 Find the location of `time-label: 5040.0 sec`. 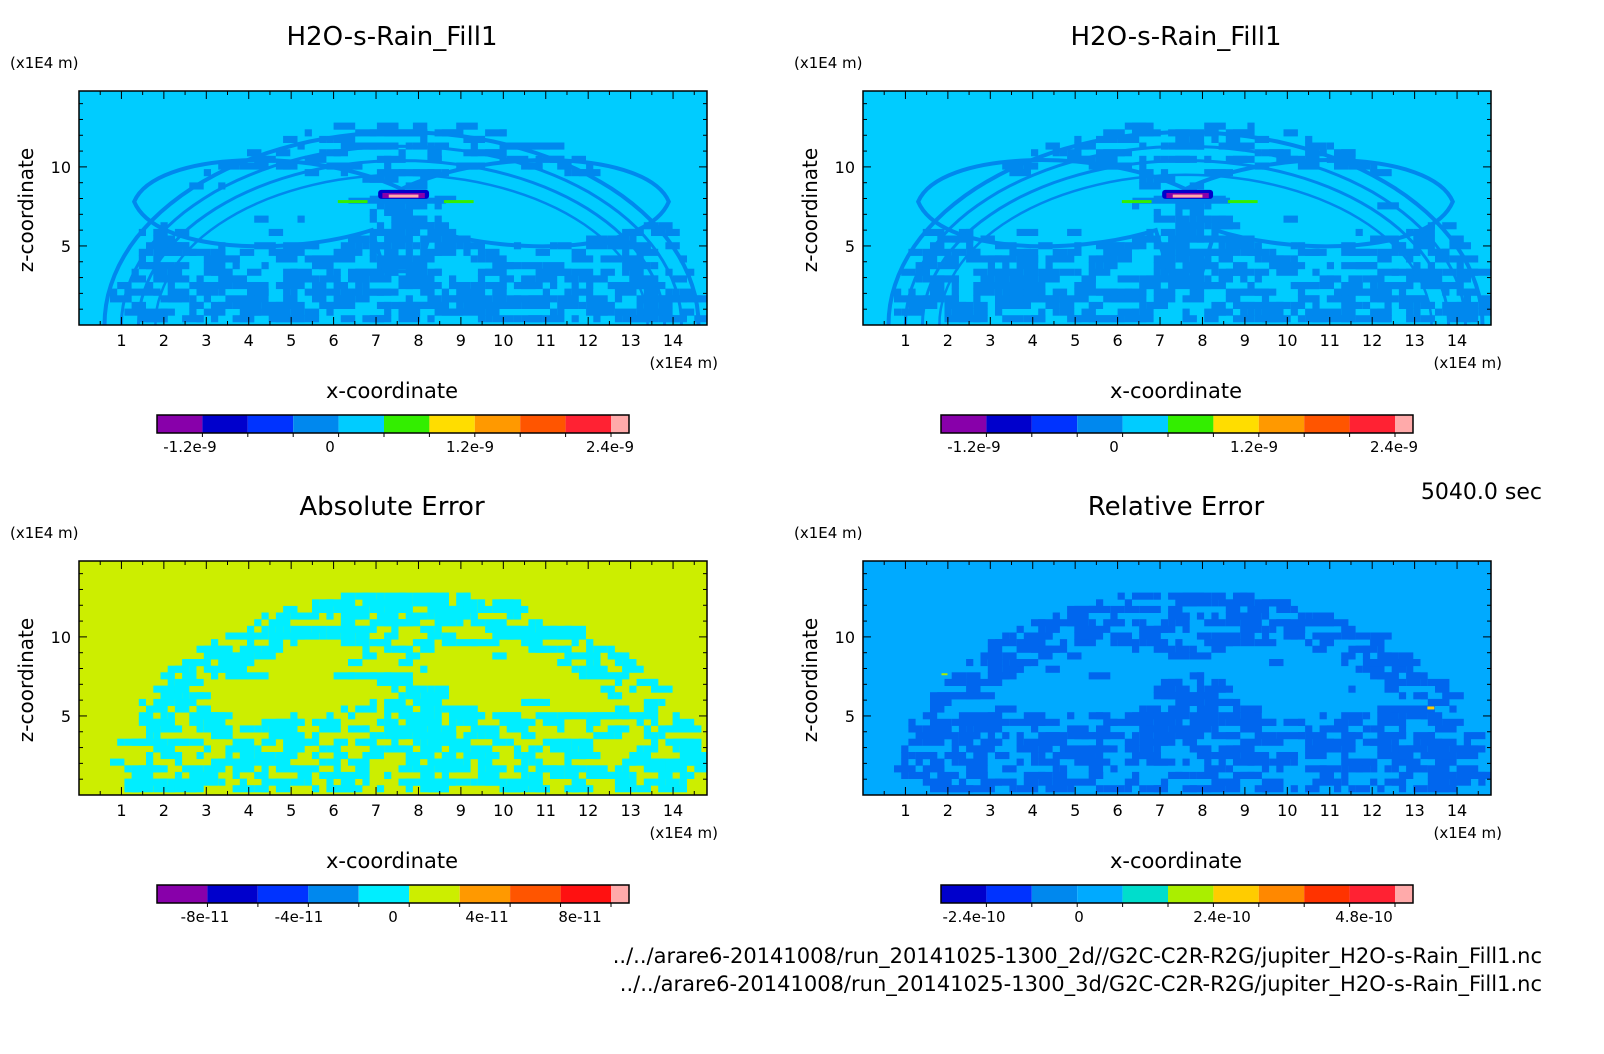

time-label: 5040.0 sec is located at coordinates (1481, 492).